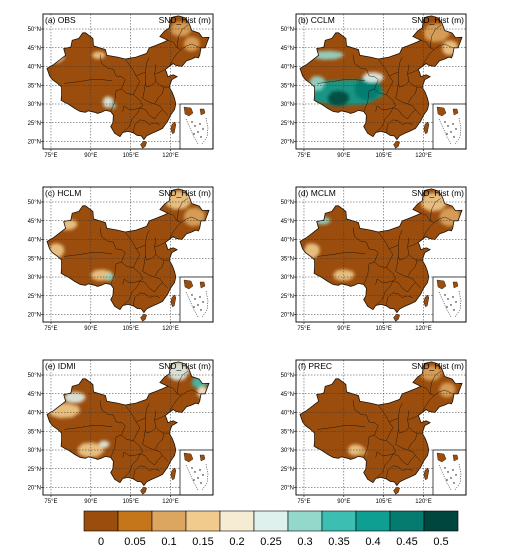 Image resolution: width=511 pixels, height=550 pixels. What do you see at coordinates (134, 542) in the screenshot?
I see `colorbar-label: 0.05` at bounding box center [134, 542].